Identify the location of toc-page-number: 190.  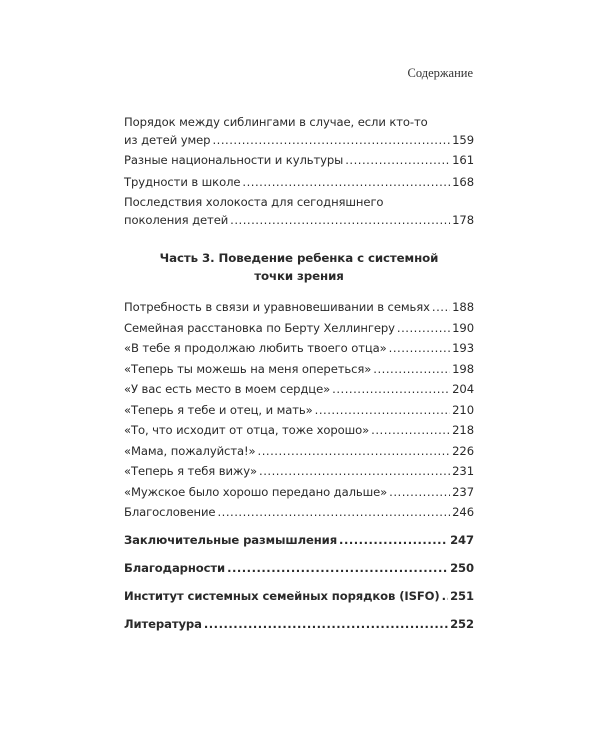
(463, 327).